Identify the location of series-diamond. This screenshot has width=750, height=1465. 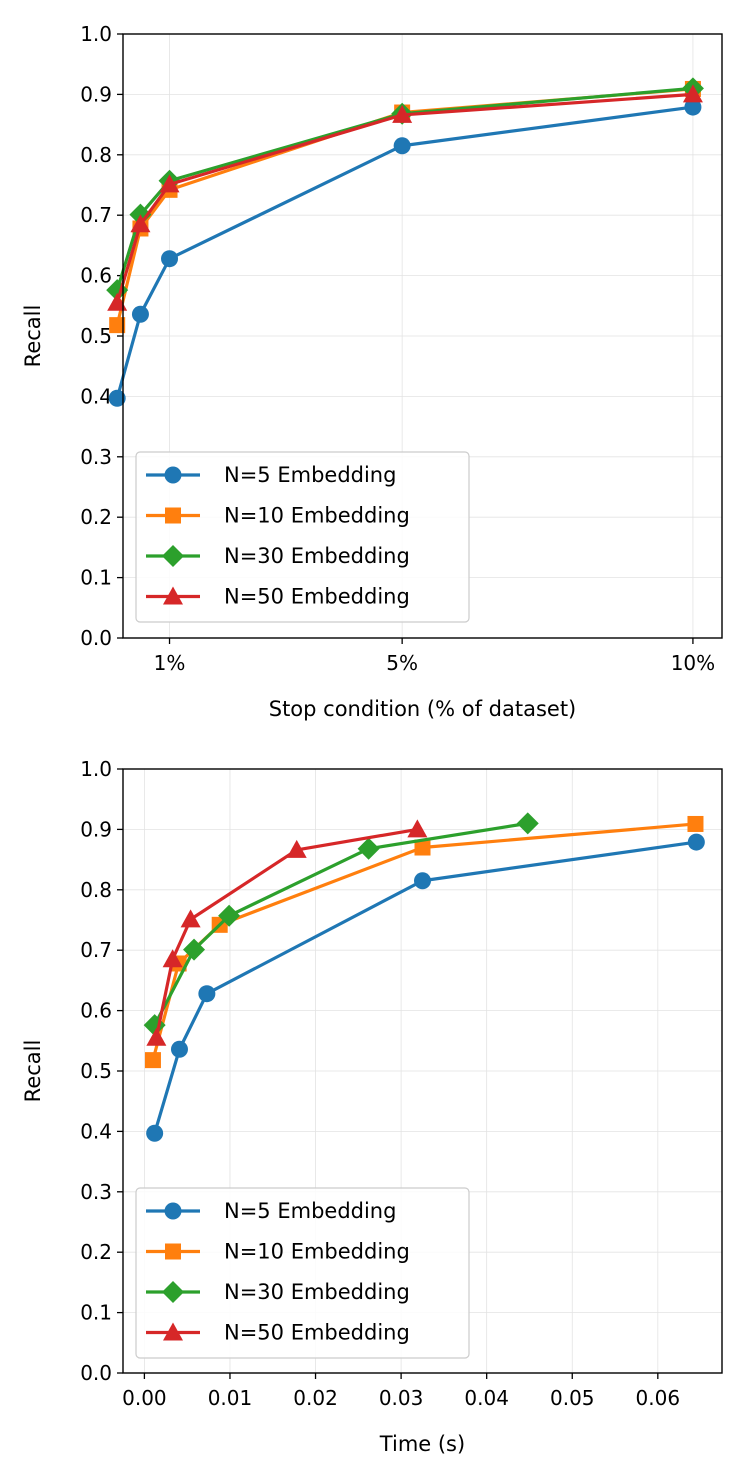
(341, 924).